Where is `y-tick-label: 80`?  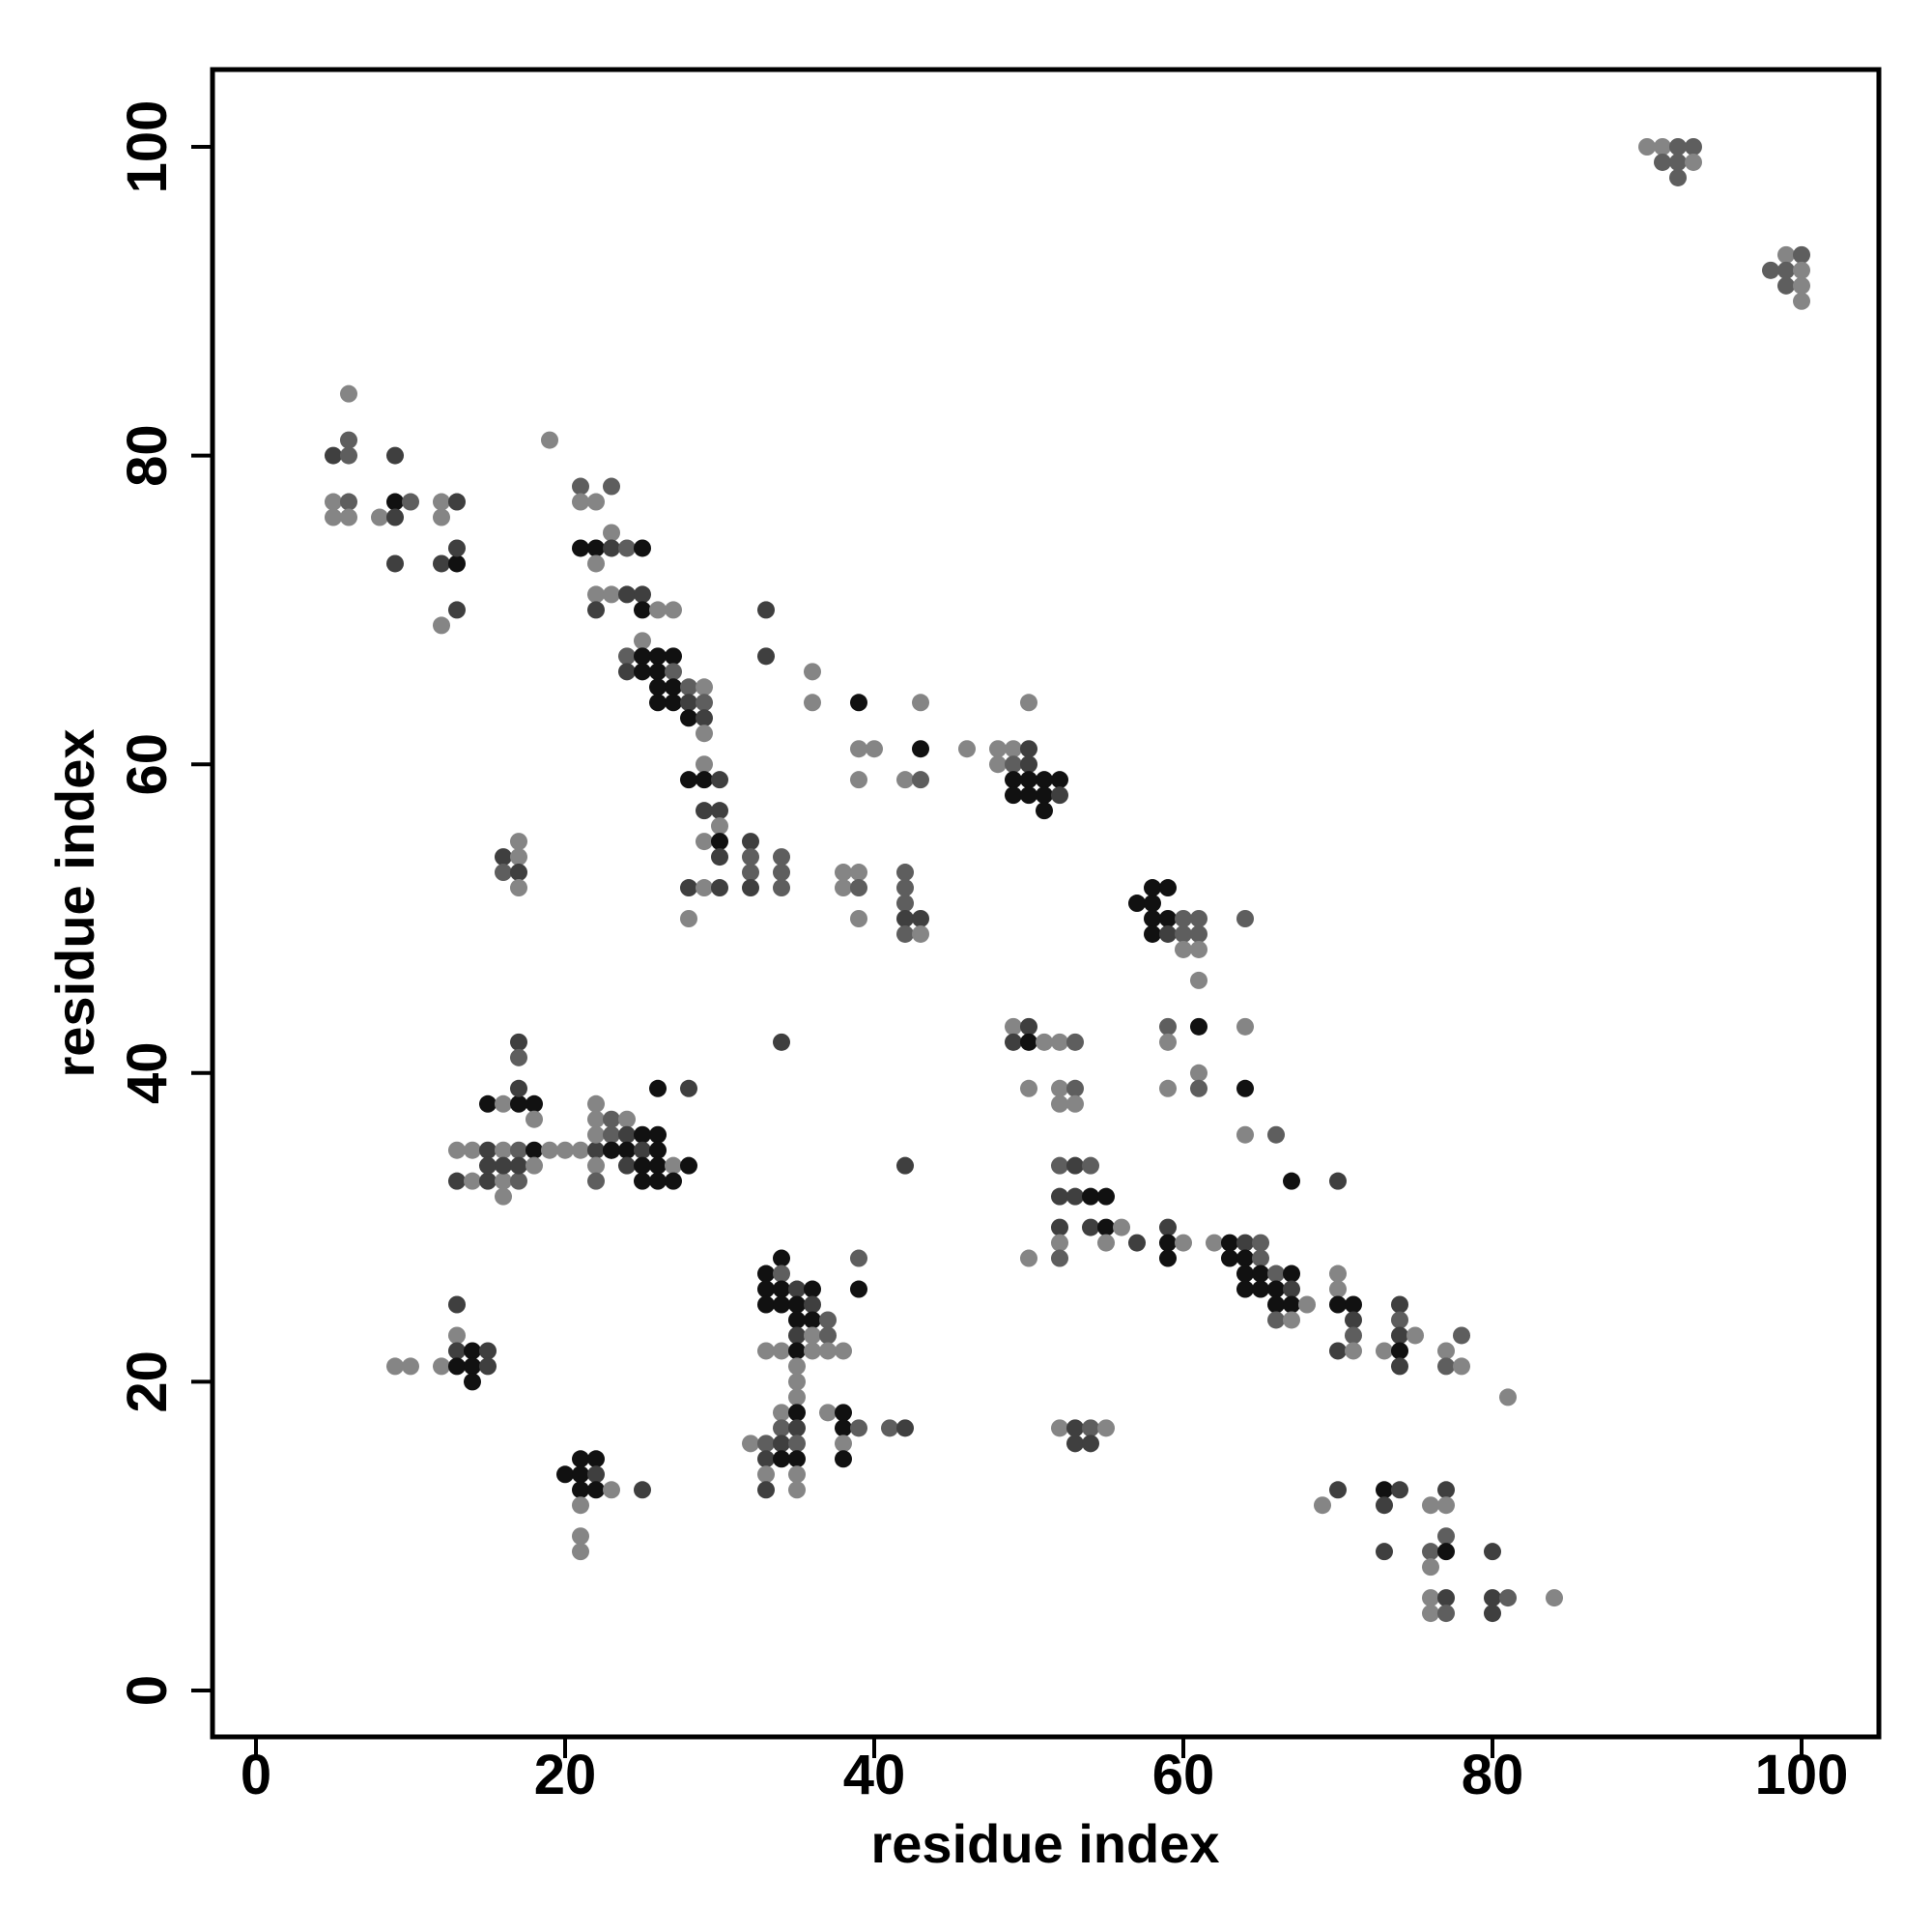 y-tick-label: 80 is located at coordinates (147, 455).